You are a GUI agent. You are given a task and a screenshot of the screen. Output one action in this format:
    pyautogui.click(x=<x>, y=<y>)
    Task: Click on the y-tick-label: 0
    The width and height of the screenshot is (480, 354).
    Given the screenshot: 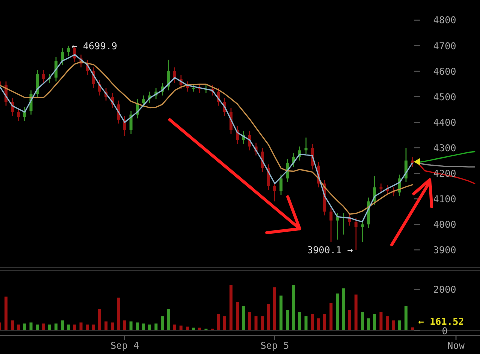 What is the action you would take?
    pyautogui.click(x=445, y=332)
    